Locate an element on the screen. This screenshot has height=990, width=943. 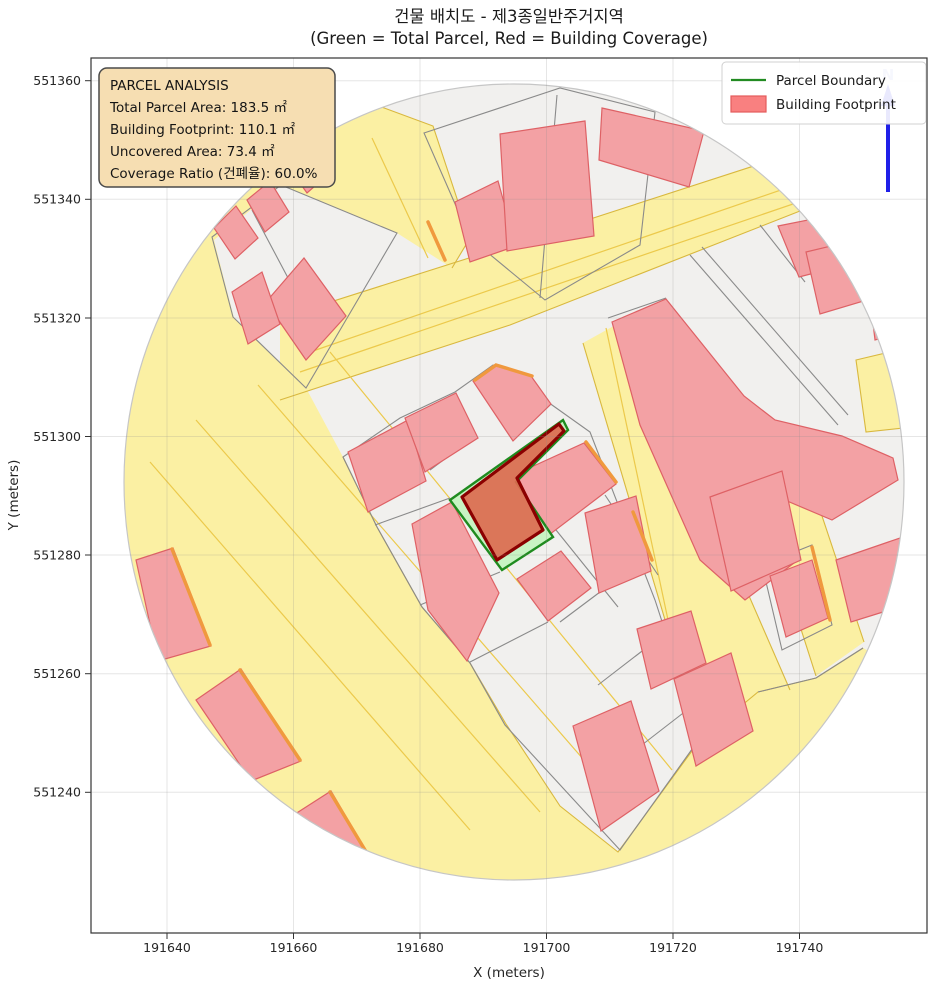
info-line: Coverage Ratio (건폐율): 60.0% is located at coordinates (214, 174).